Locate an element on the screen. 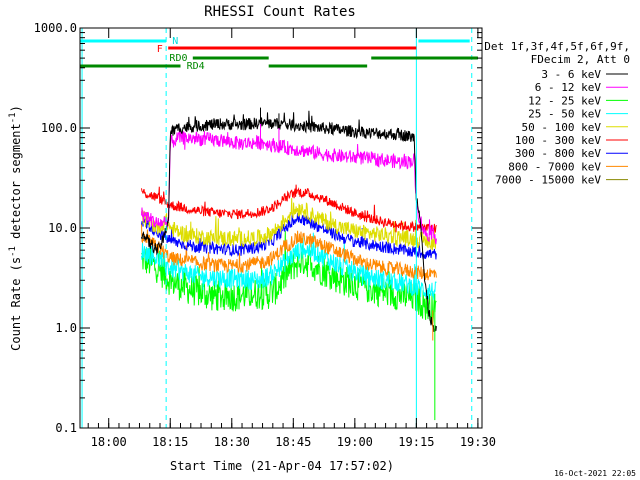 Image resolution: width=640 pixels, height=480 pixels. x-tick-label: 19:00 is located at coordinates (355, 442).